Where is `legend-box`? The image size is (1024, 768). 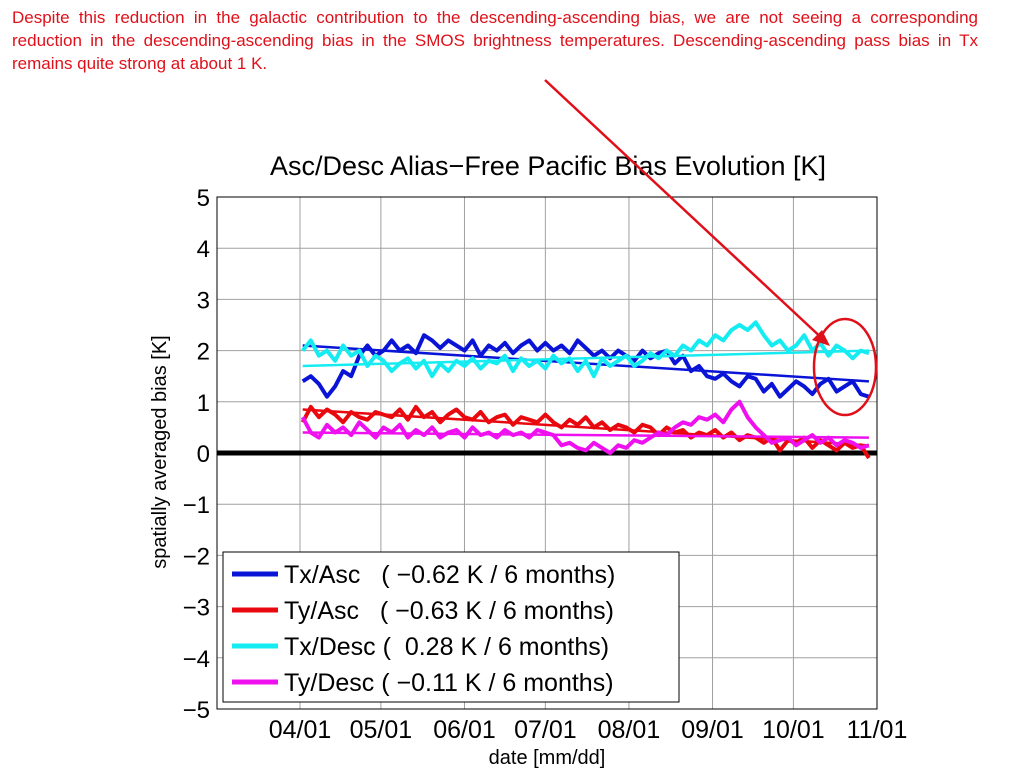 legend-box is located at coordinates (451, 627).